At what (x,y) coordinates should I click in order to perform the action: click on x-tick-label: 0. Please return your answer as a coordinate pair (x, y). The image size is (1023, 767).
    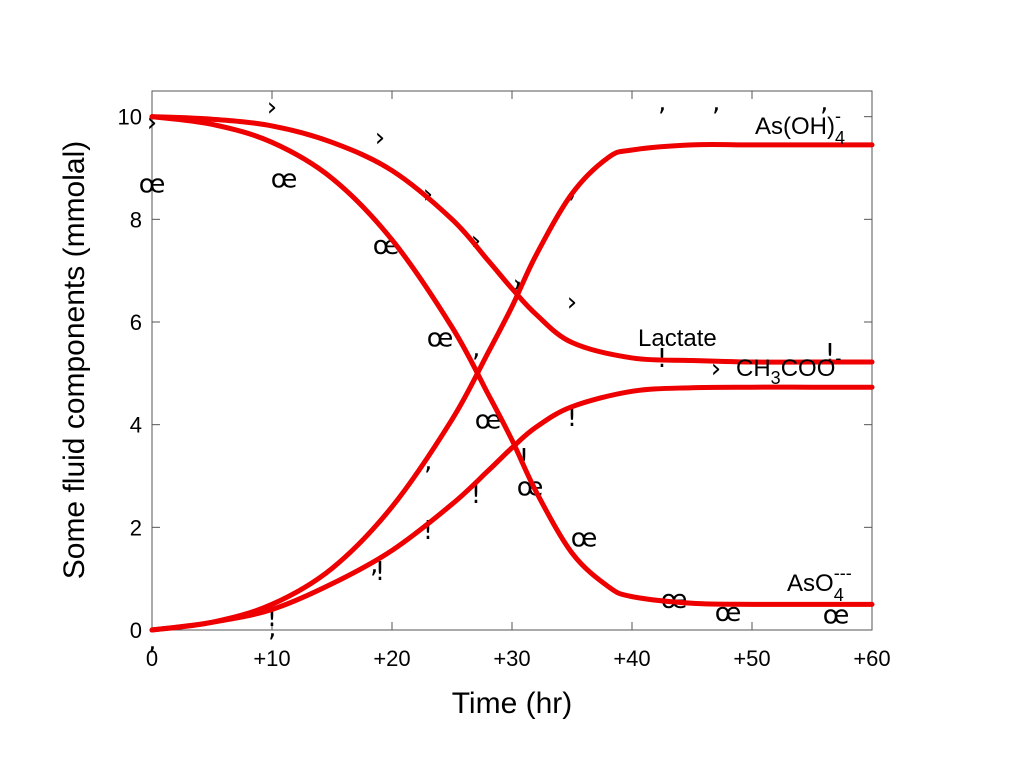
    Looking at the image, I should click on (152, 658).